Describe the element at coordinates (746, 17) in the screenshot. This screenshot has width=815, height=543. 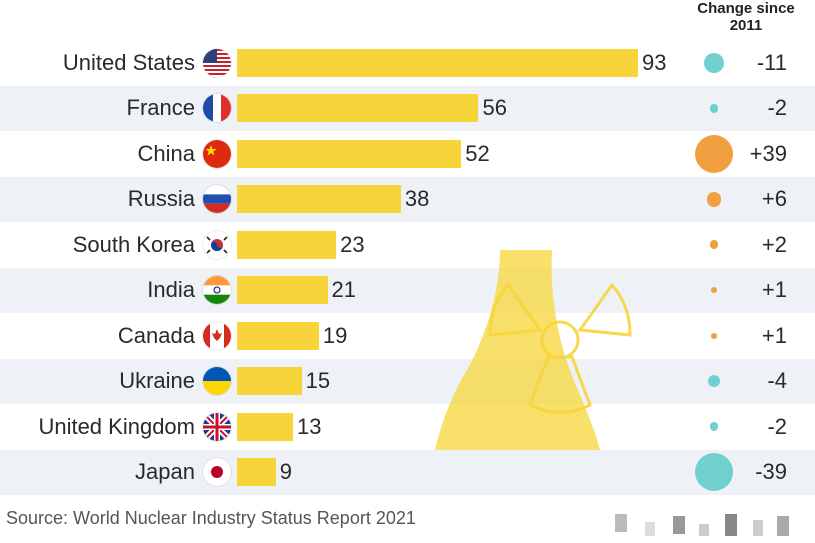
I see `change-since-2011-header: Change since 2011` at that location.